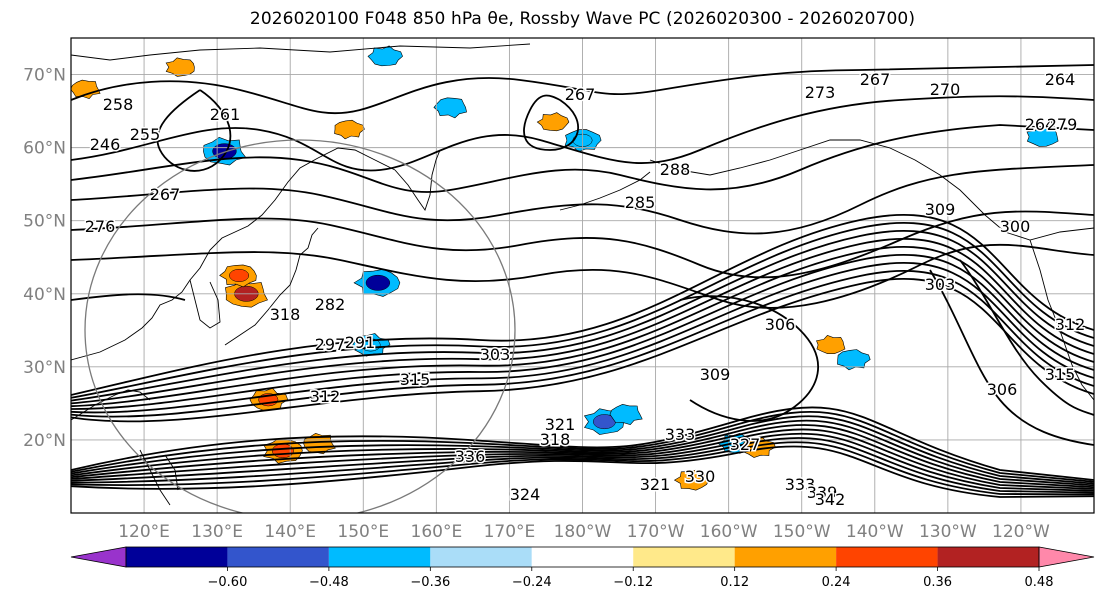  I want to click on longitude-label: 120°W, so click(1021, 532).